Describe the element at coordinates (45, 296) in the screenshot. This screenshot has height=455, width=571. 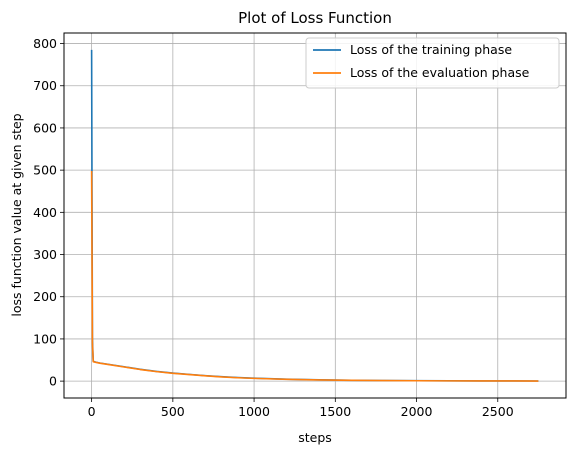
I see `y-tick-label: 200` at that location.